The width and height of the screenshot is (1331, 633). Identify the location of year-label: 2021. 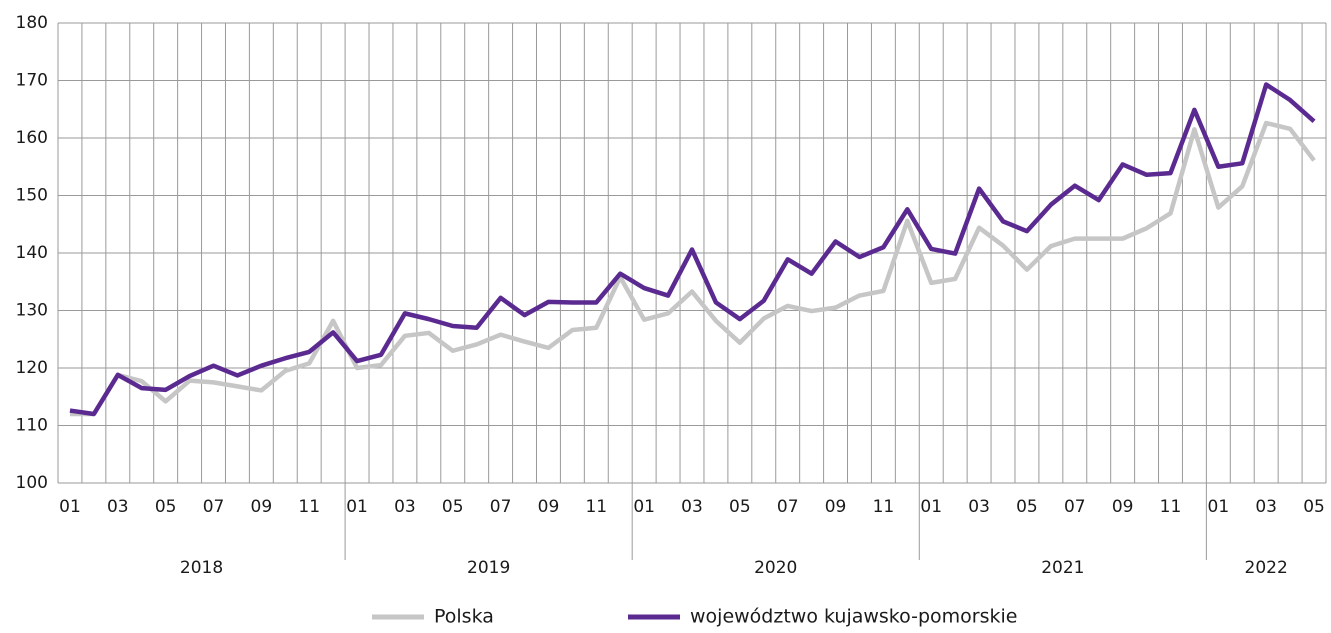
(1062, 568).